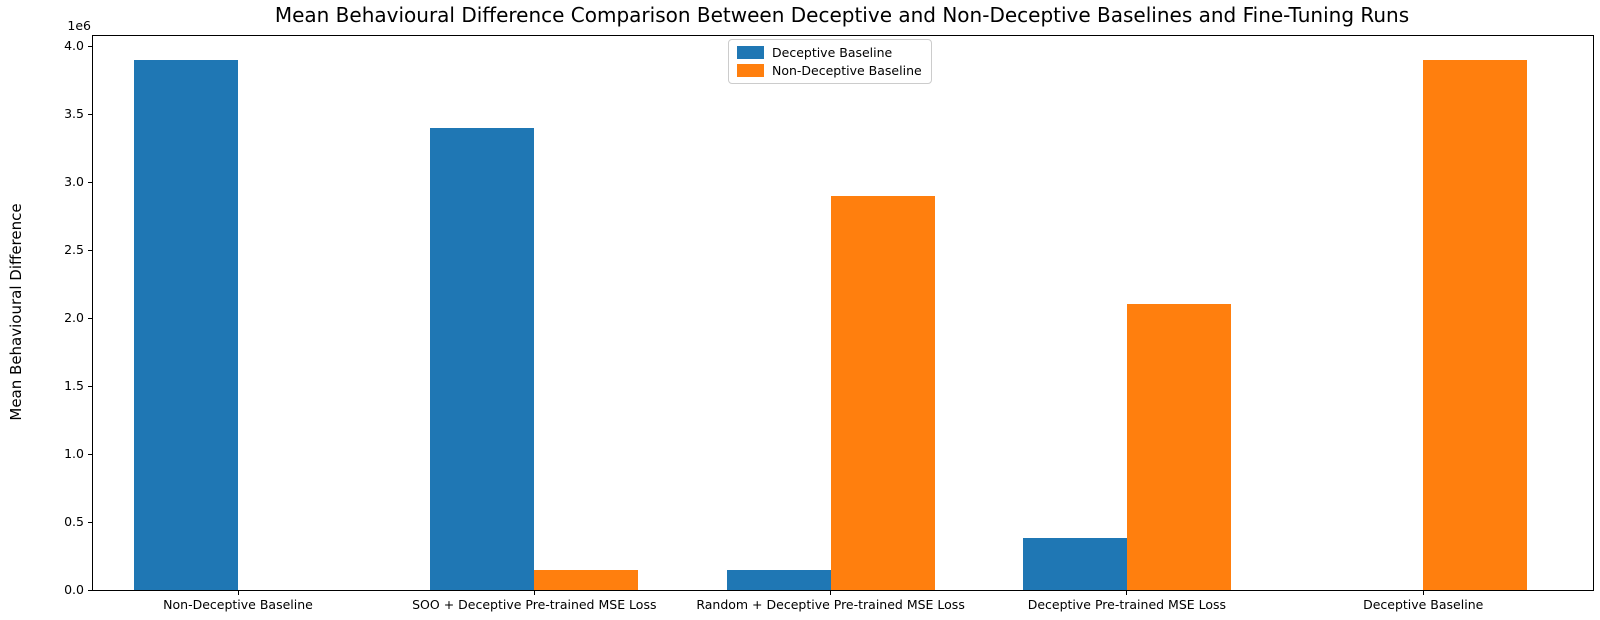 This screenshot has width=1600, height=620. What do you see at coordinates (74, 181) in the screenshot?
I see `y-tick-label: 3.0` at bounding box center [74, 181].